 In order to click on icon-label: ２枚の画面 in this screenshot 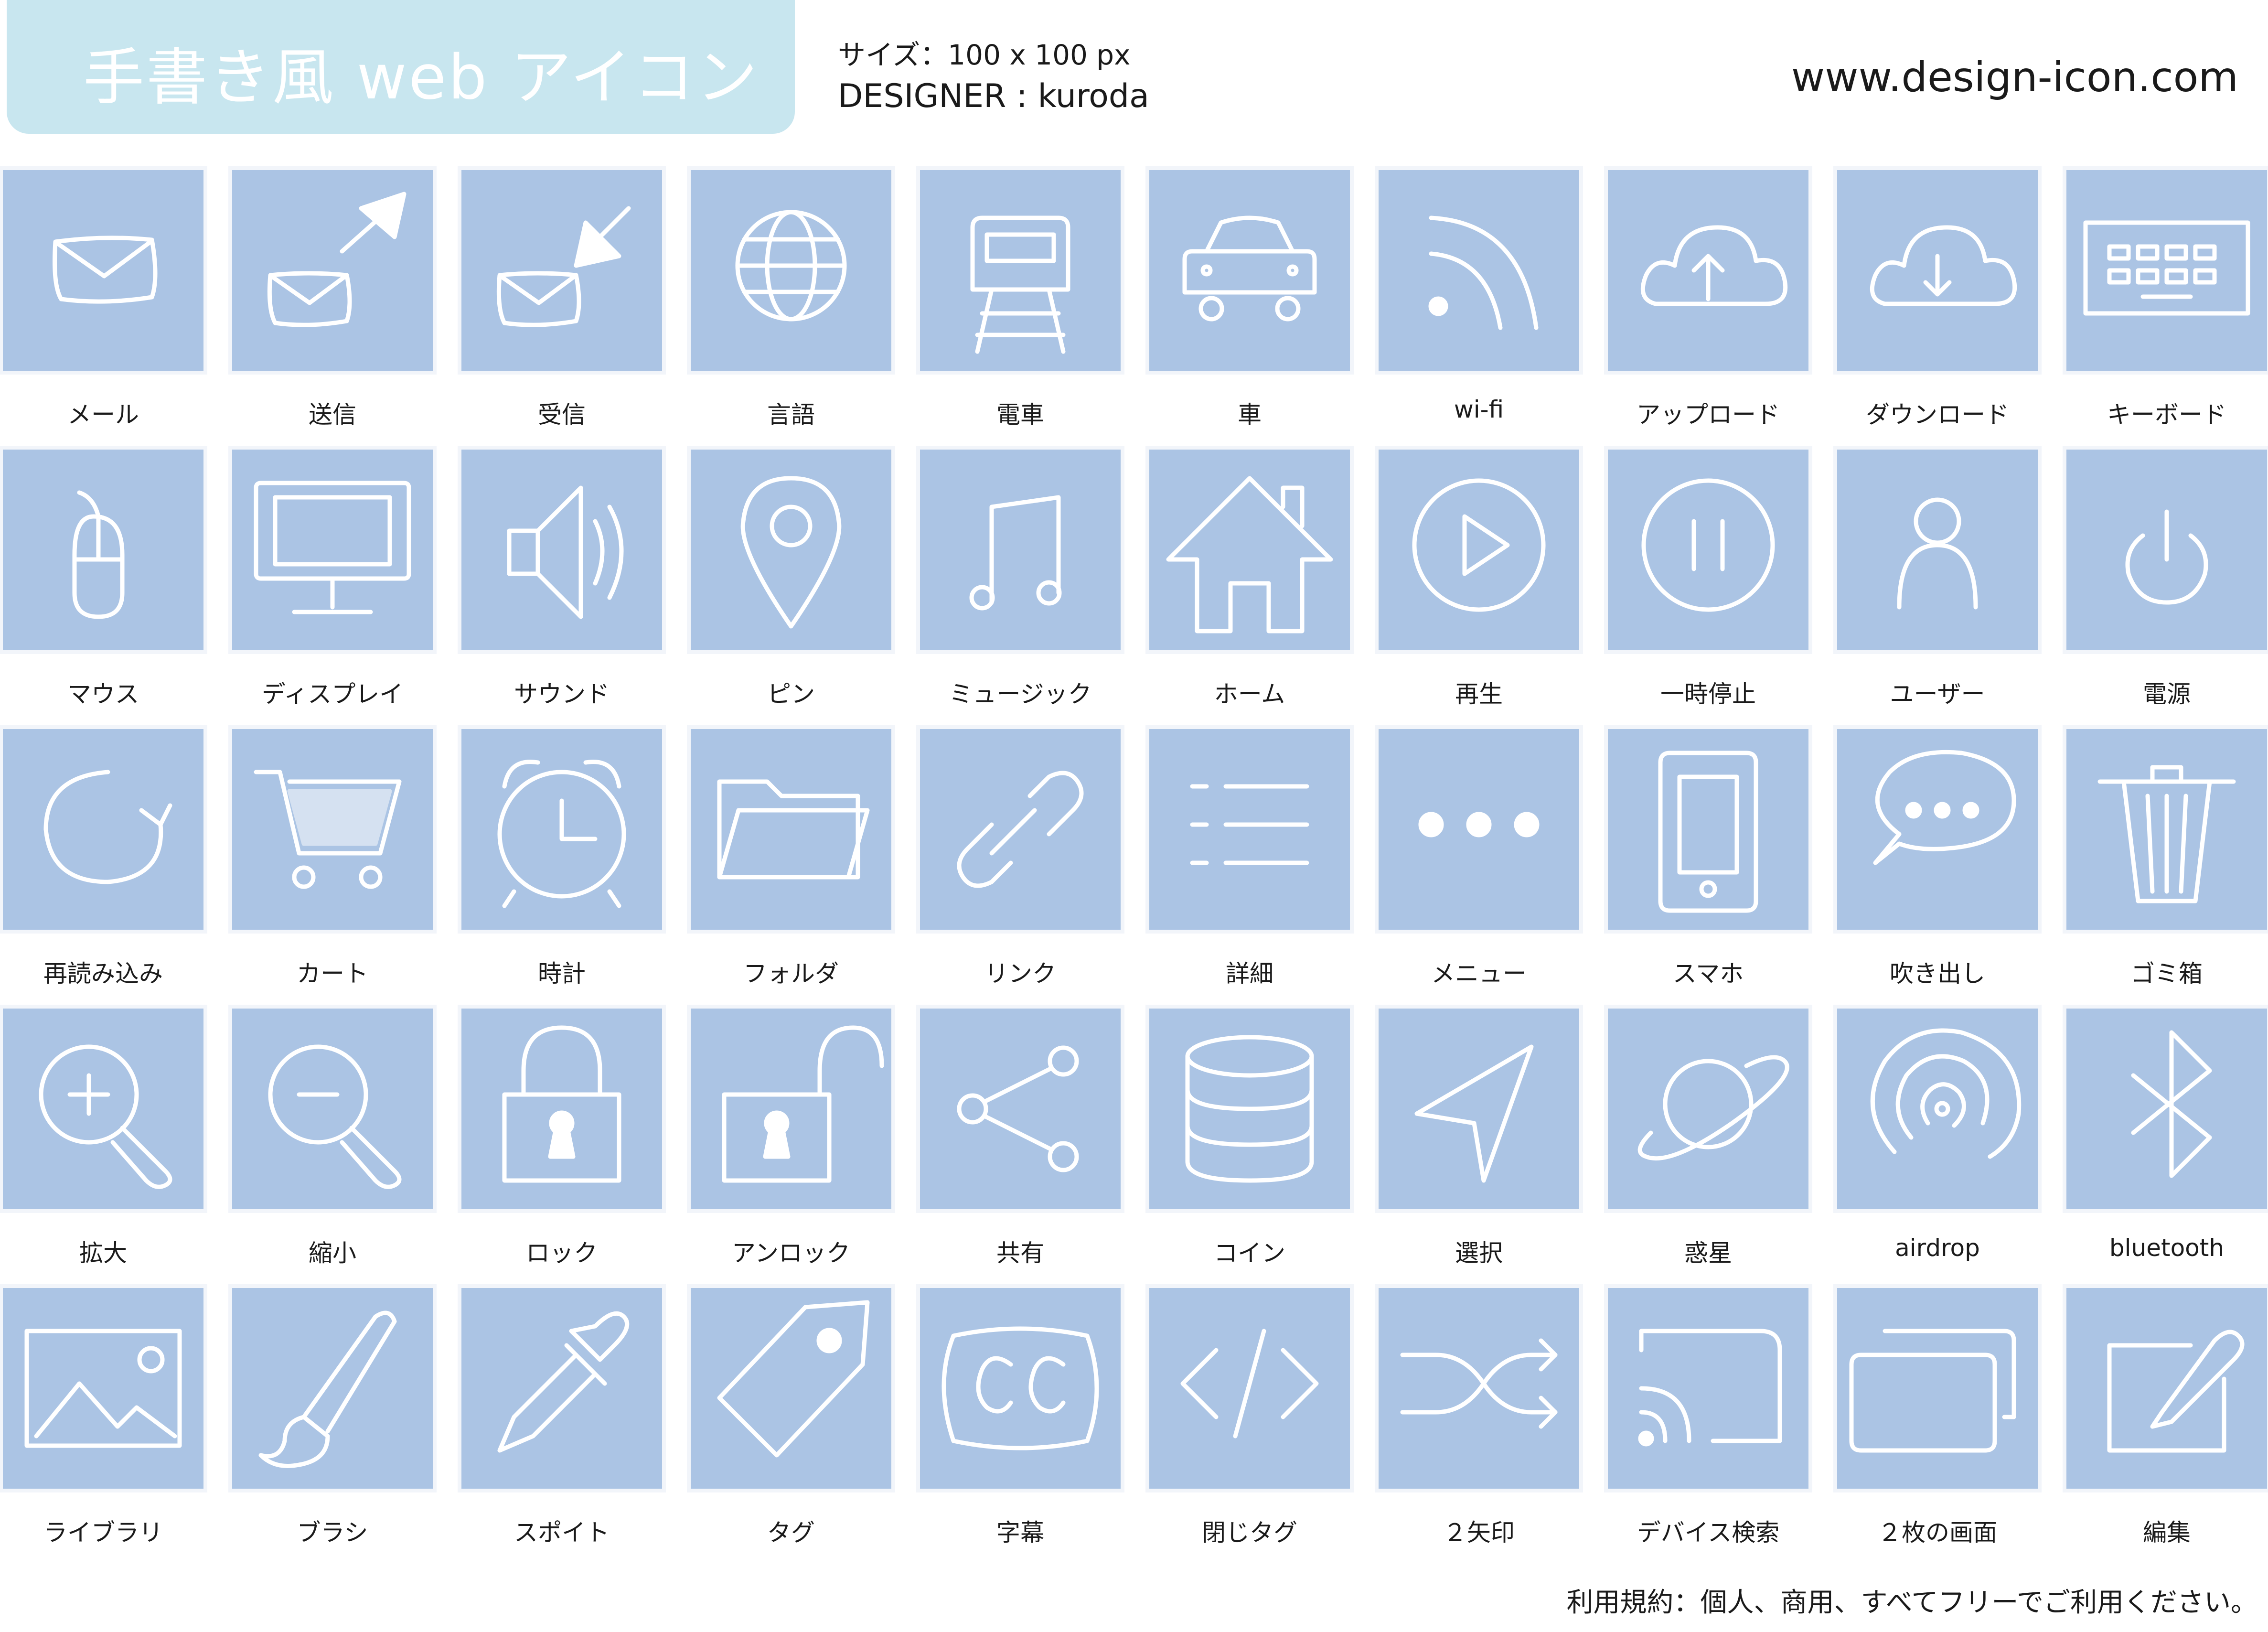, I will do `click(1938, 1532)`.